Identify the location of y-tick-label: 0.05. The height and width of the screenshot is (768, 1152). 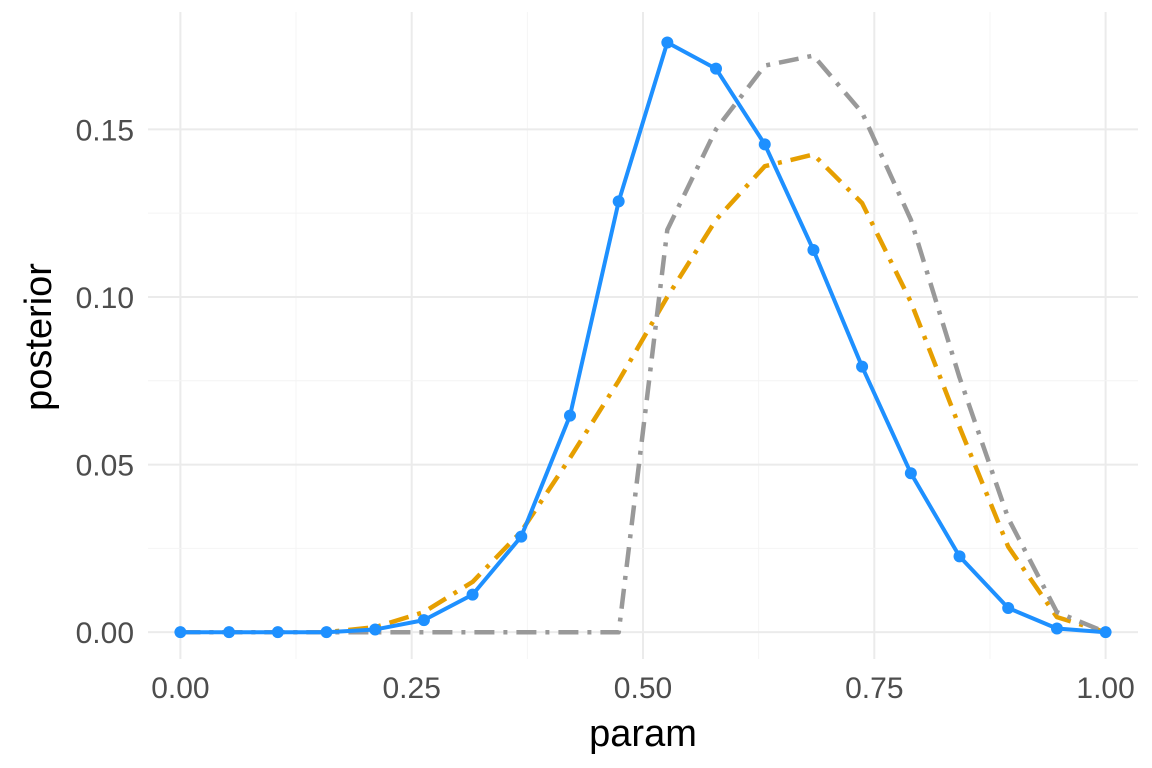
(105, 466).